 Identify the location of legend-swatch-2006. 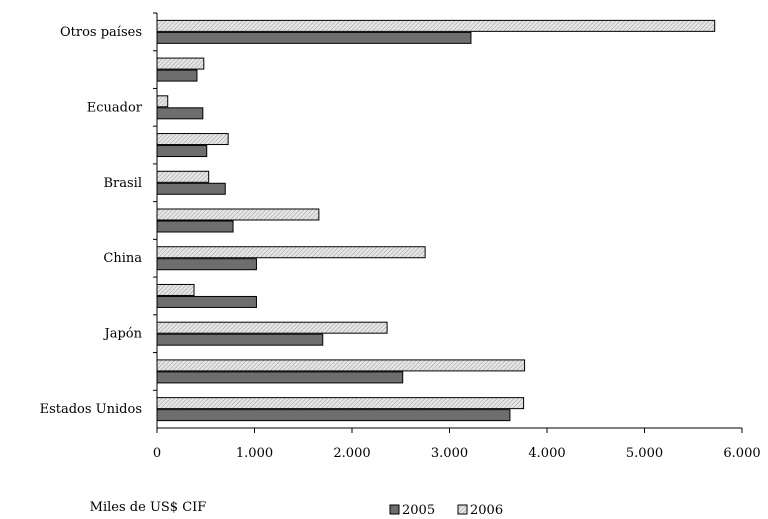
(462, 509).